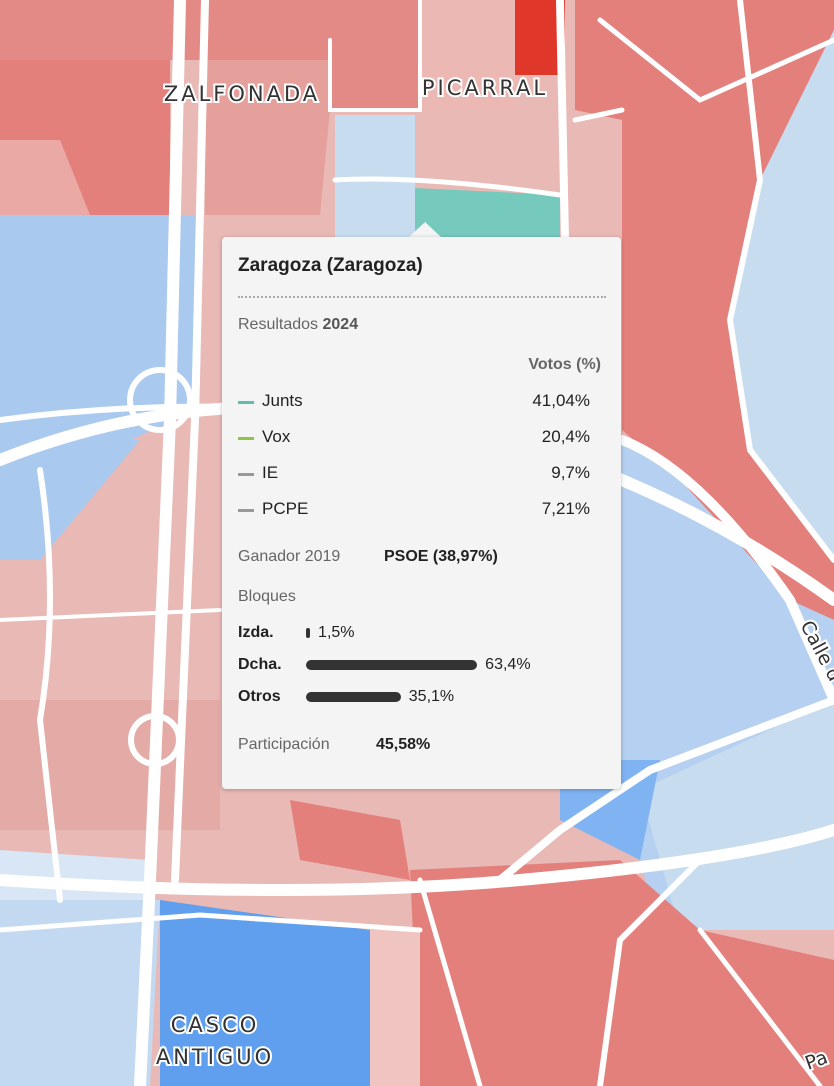 This screenshot has width=834, height=1086. Describe the element at coordinates (215, 1025) in the screenshot. I see `map-label: CASCO` at that location.